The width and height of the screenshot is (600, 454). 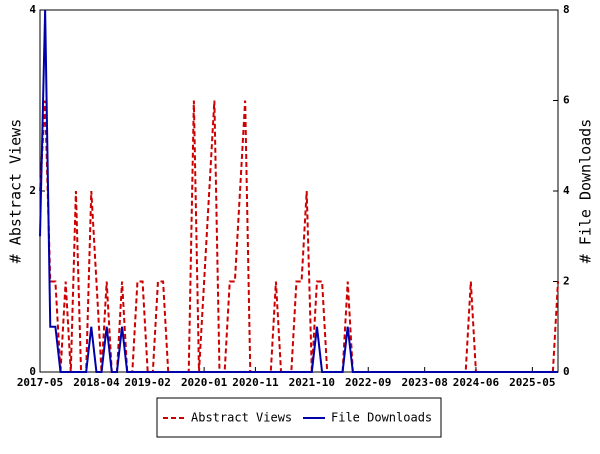 What do you see at coordinates (16, 191) in the screenshot?
I see `y-axis-title: # Abstract Views` at bounding box center [16, 191].